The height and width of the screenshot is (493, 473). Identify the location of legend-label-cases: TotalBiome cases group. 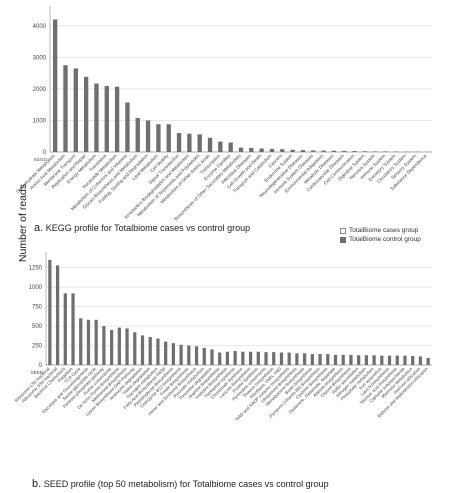
(384, 230).